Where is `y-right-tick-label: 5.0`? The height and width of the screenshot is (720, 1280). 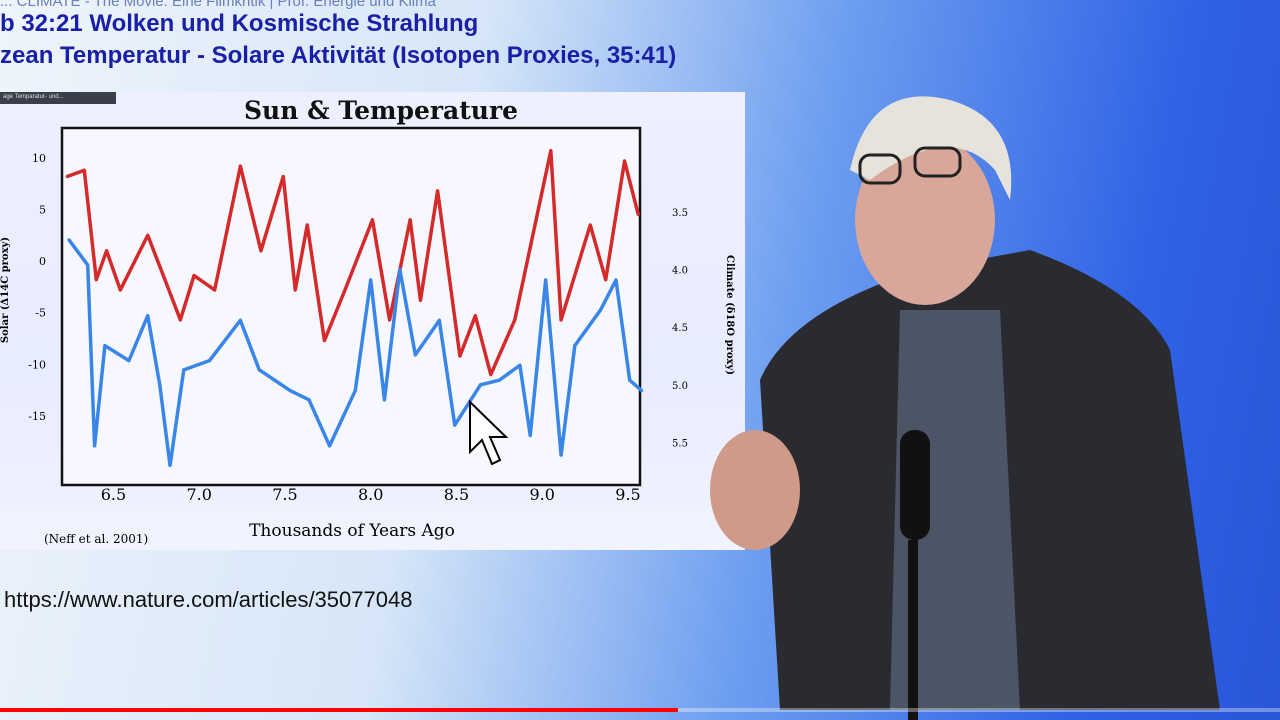 y-right-tick-label: 5.0 is located at coordinates (680, 386).